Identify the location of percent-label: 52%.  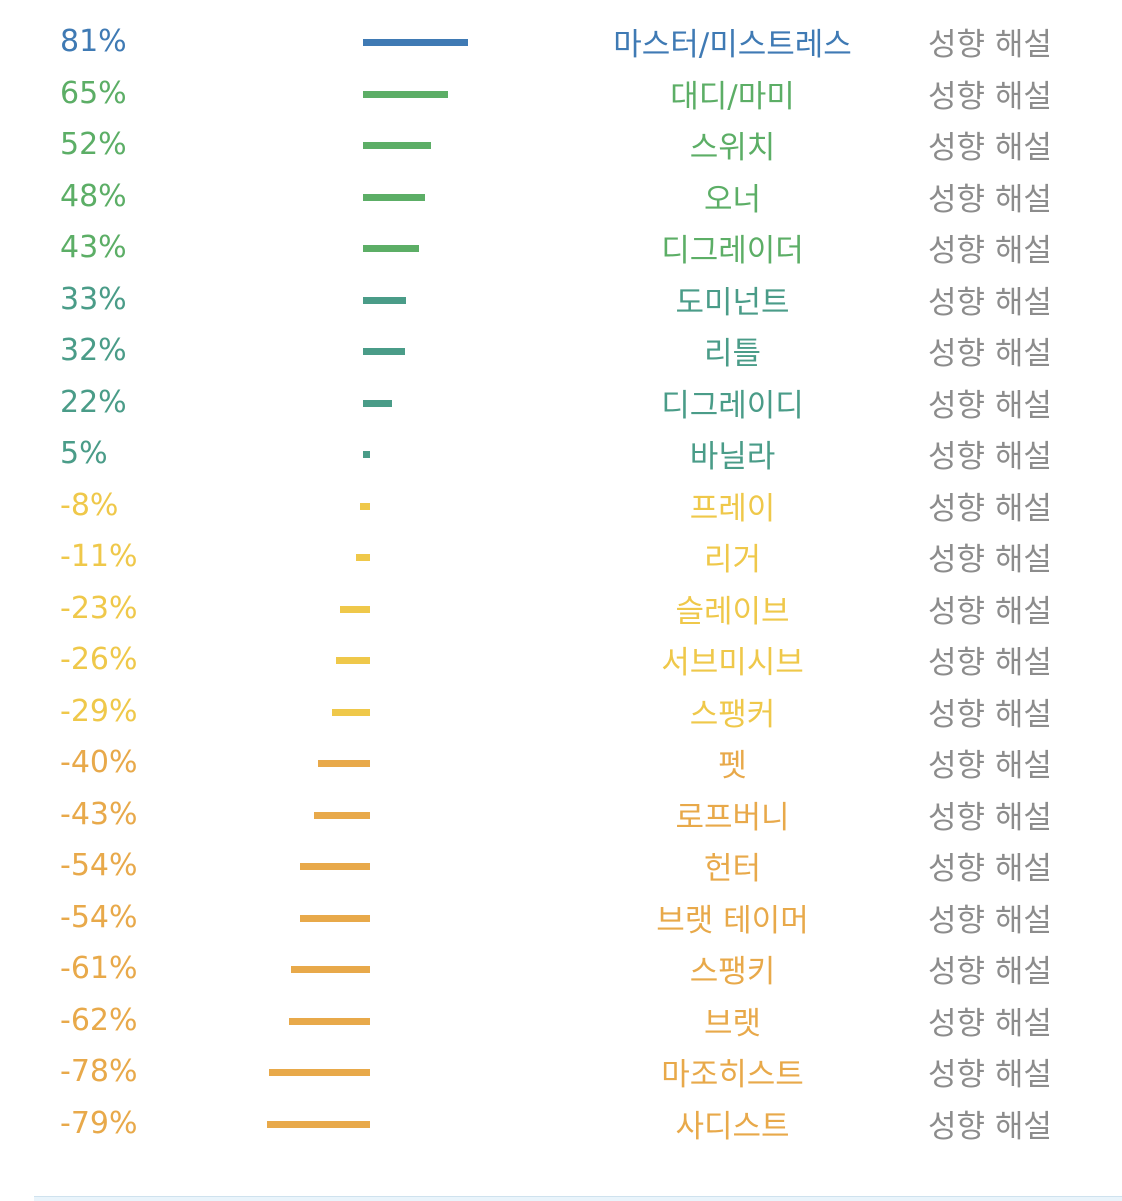
(93, 144).